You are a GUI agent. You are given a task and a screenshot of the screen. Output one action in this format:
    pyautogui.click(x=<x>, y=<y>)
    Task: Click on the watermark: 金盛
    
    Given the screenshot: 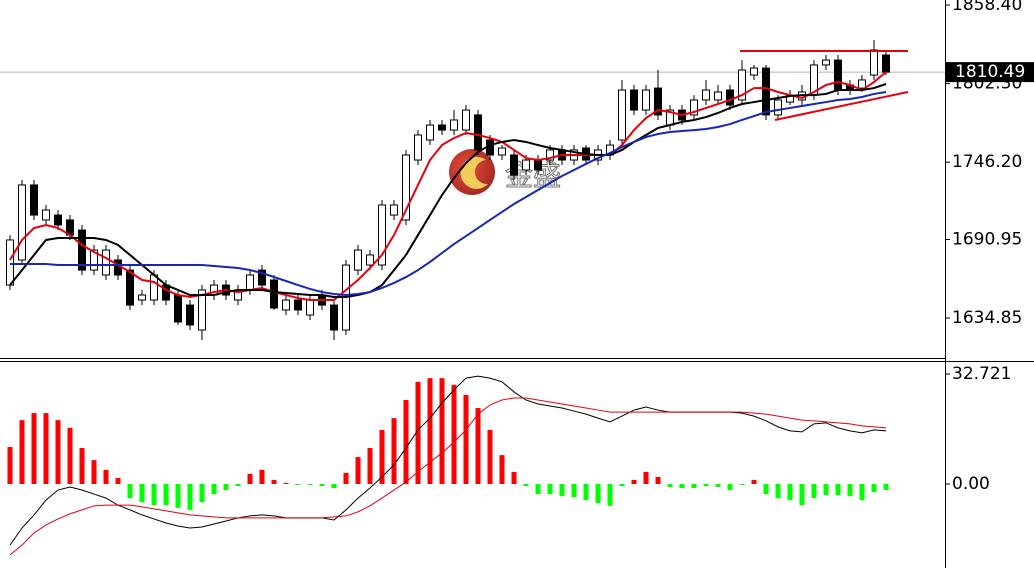 What is the action you would take?
    pyautogui.click(x=505, y=172)
    